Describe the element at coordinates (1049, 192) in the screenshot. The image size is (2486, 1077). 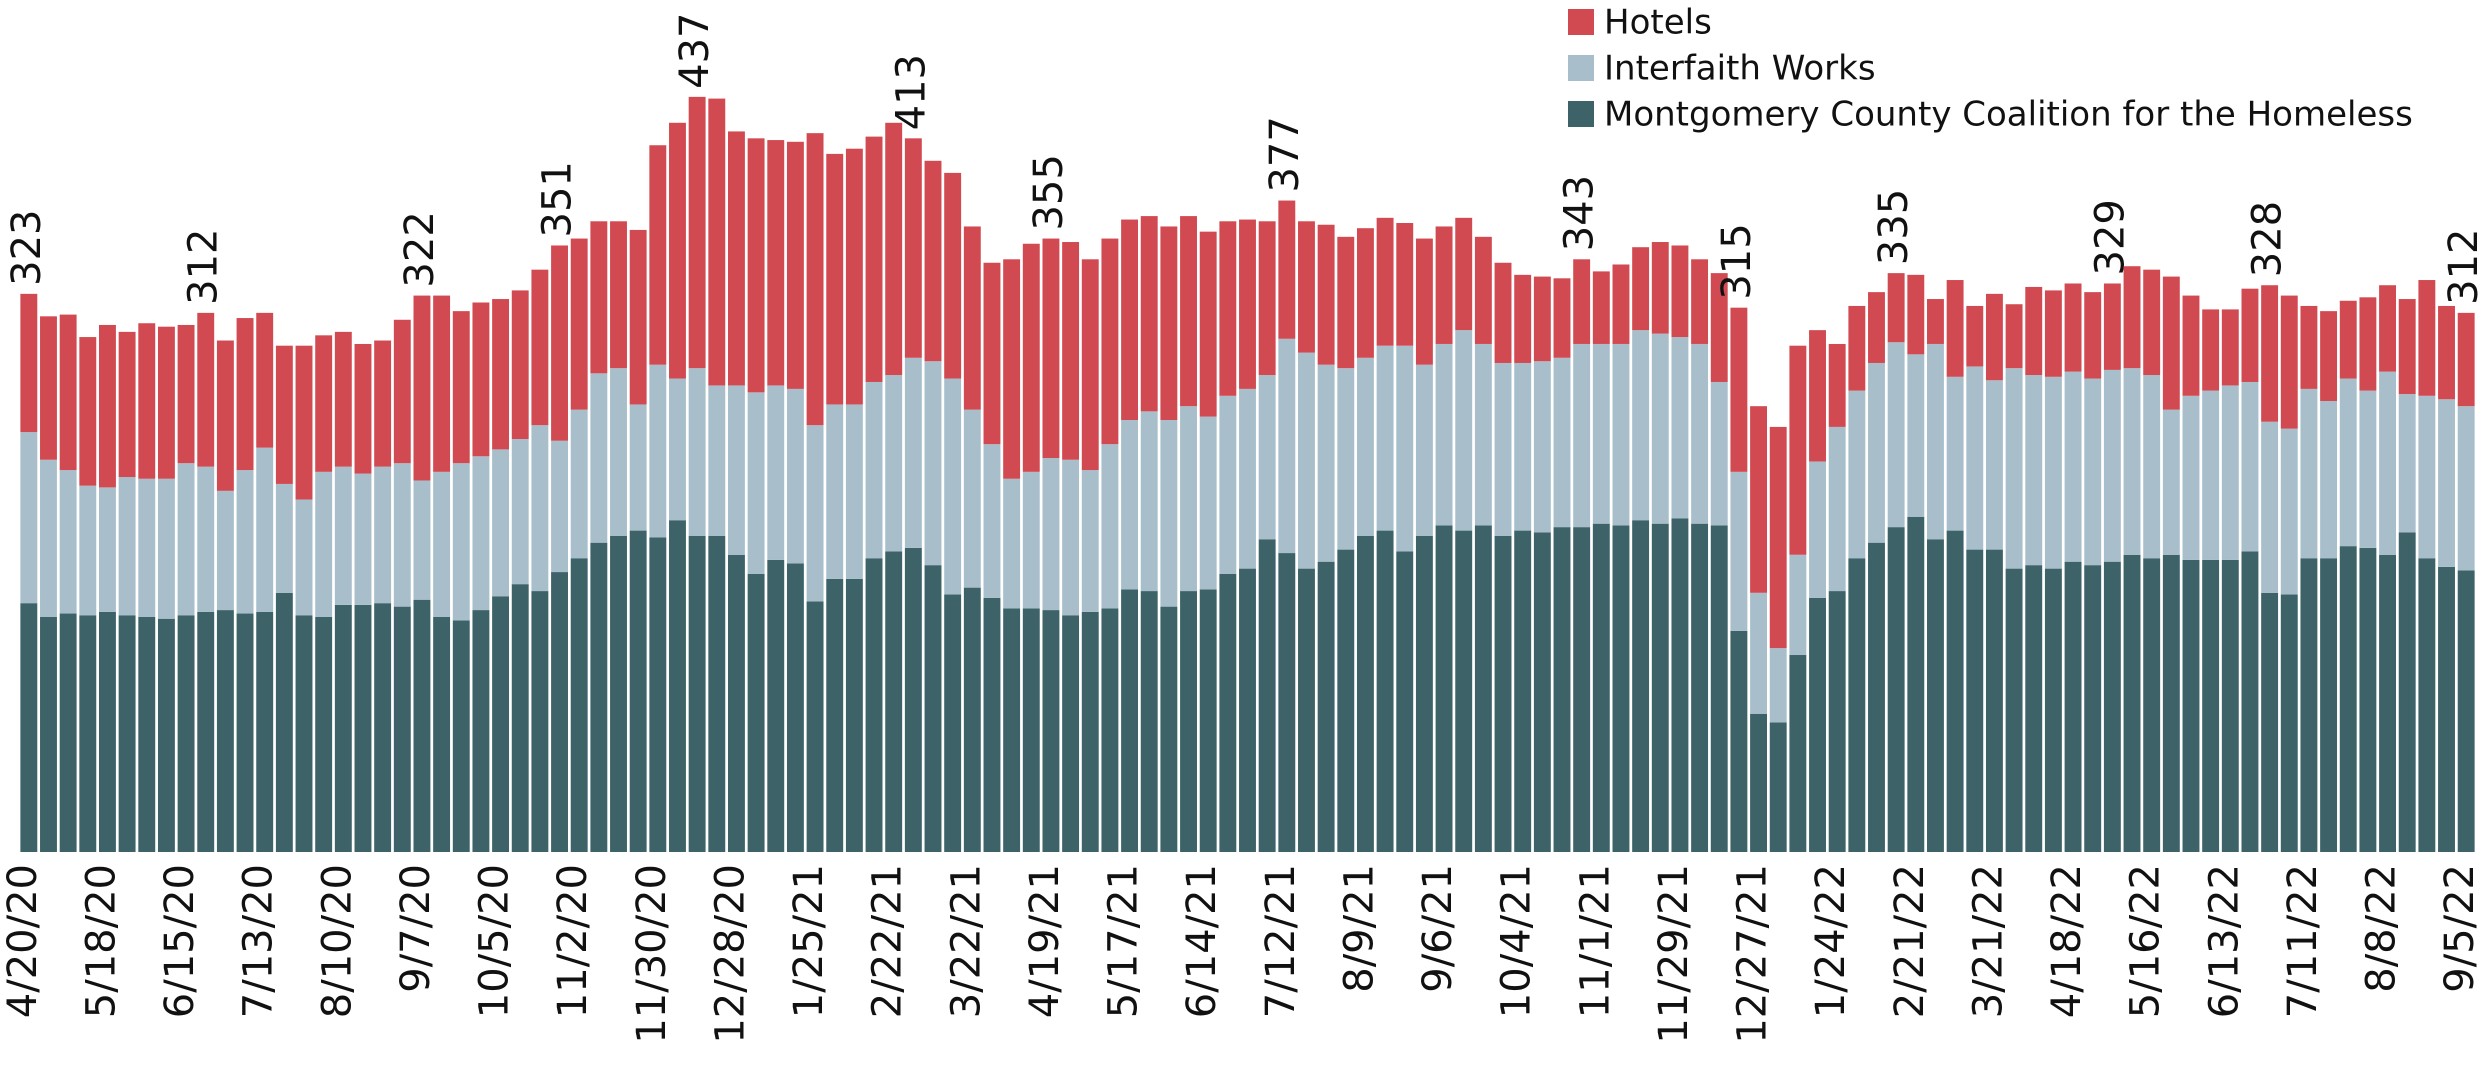
I see `total-label: 355` at that location.